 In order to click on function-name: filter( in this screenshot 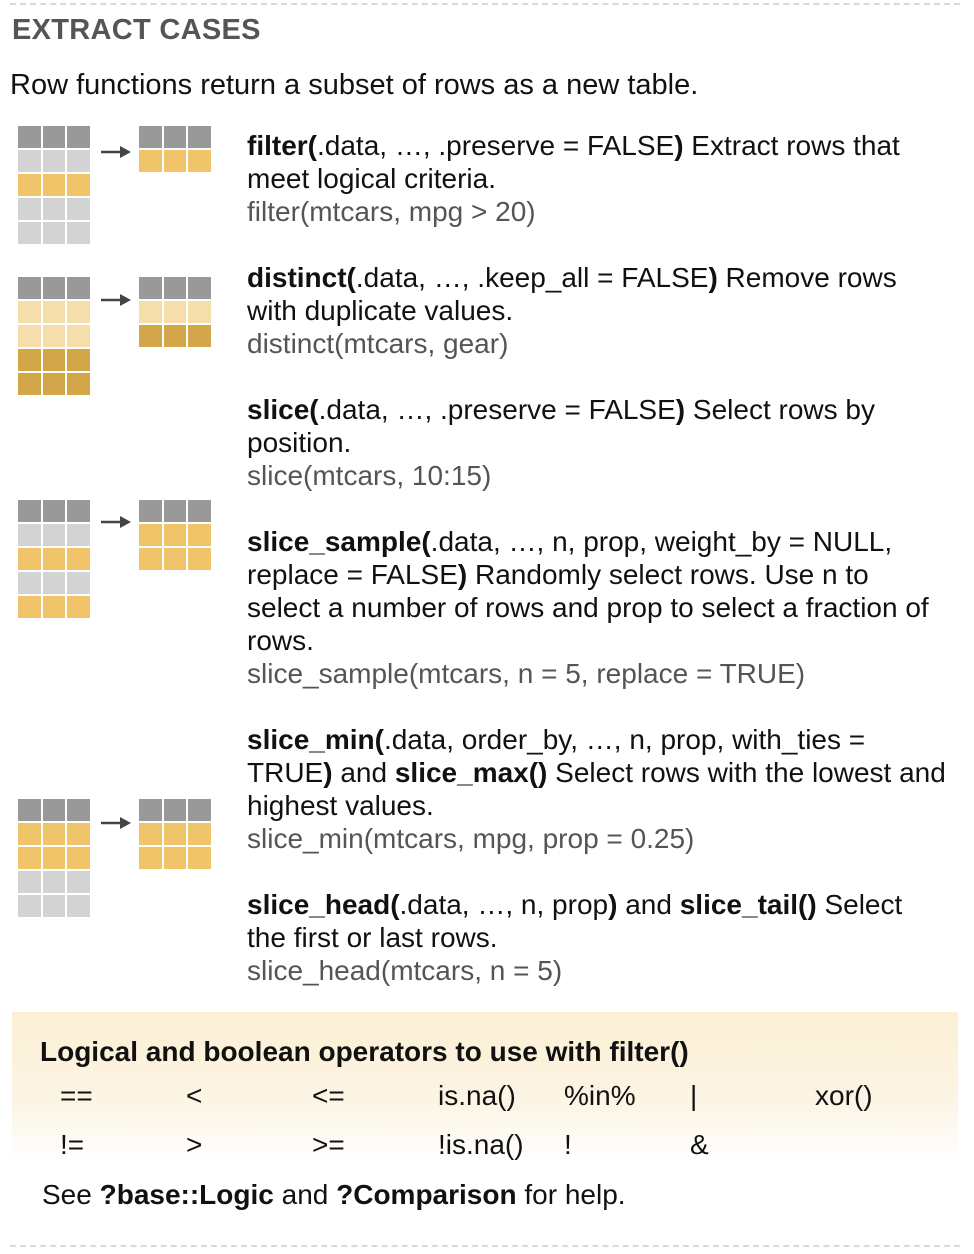, I will do `click(282, 145)`.